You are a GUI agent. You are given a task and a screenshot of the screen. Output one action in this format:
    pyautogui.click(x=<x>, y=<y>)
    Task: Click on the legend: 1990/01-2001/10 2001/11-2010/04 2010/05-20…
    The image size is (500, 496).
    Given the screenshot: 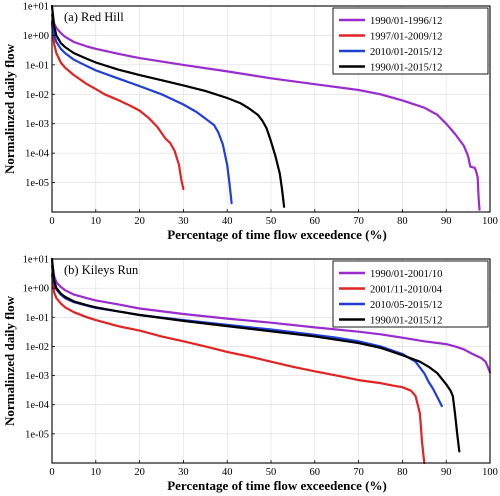 What is the action you would take?
    pyautogui.click(x=410, y=294)
    